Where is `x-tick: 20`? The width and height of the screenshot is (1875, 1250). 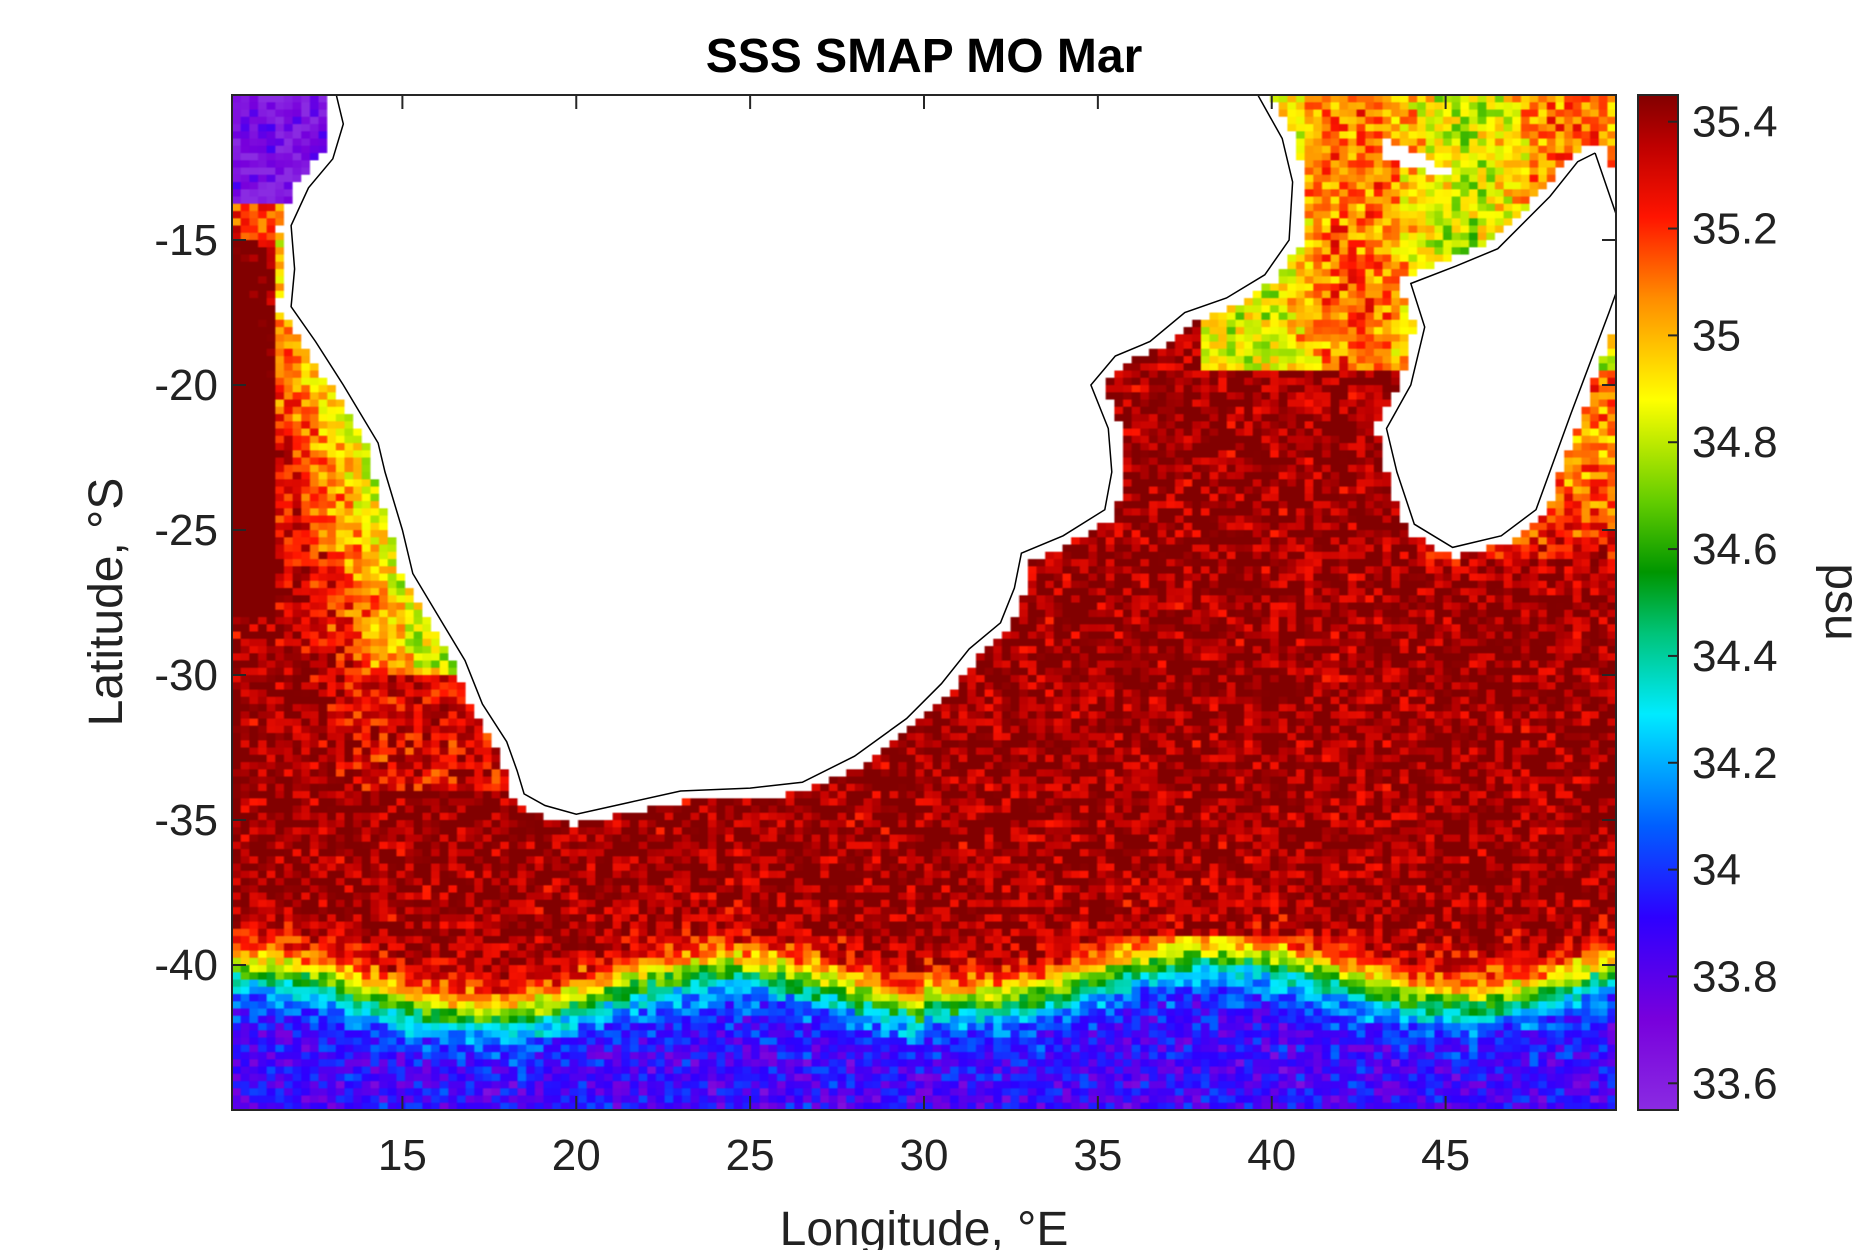
x-tick: 20 is located at coordinates (576, 637).